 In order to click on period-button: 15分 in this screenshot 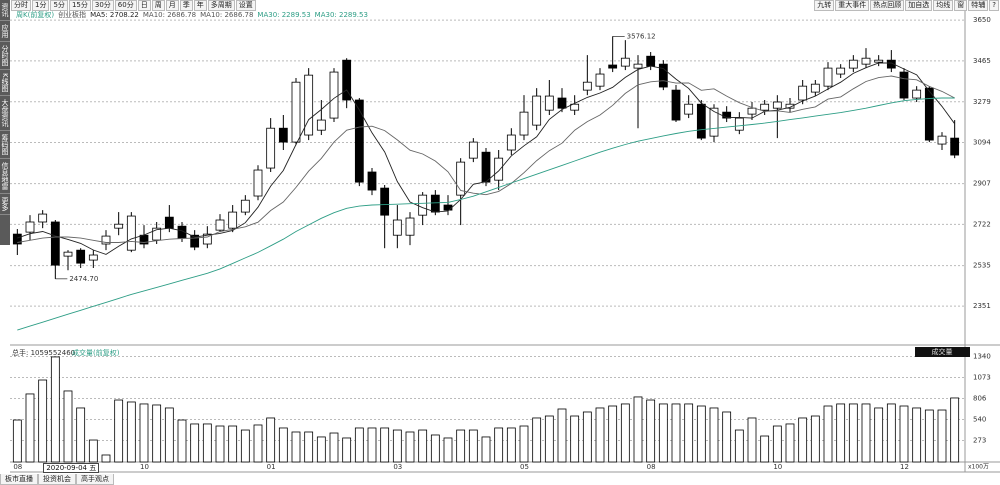, I will do `click(79, 5)`.